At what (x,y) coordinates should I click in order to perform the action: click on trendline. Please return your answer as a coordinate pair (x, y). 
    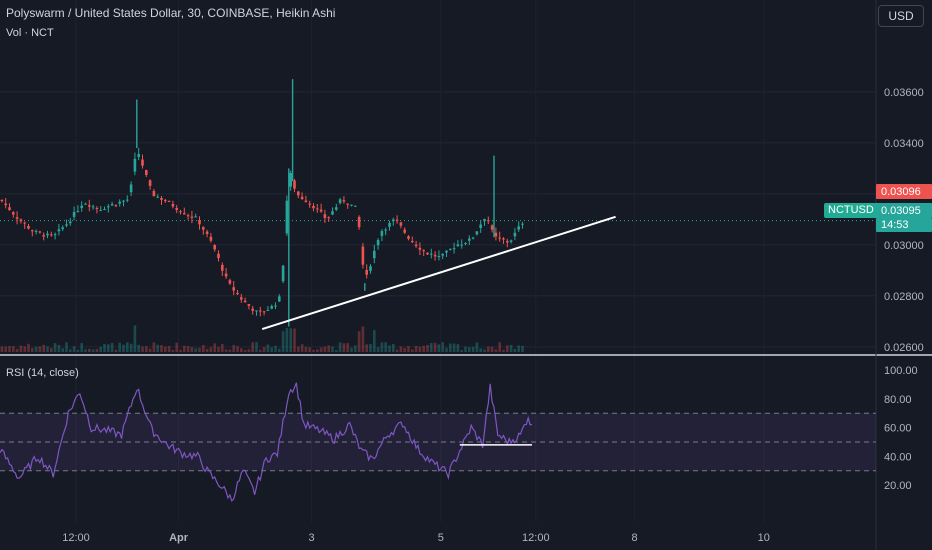
    Looking at the image, I should click on (438, 273).